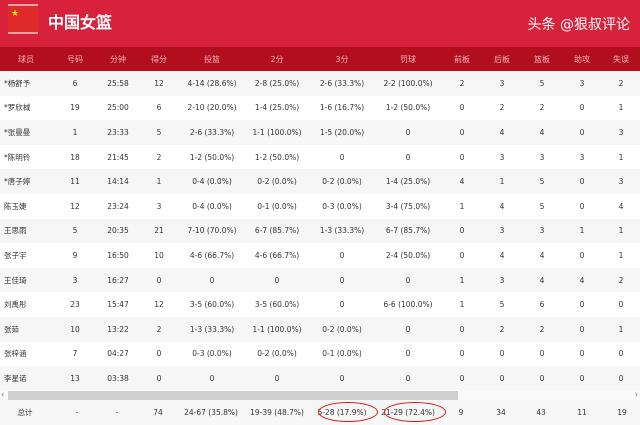 This screenshot has width=640, height=425. What do you see at coordinates (277, 108) in the screenshot?
I see `stat-cell: 1-4 (25.0%)` at bounding box center [277, 108].